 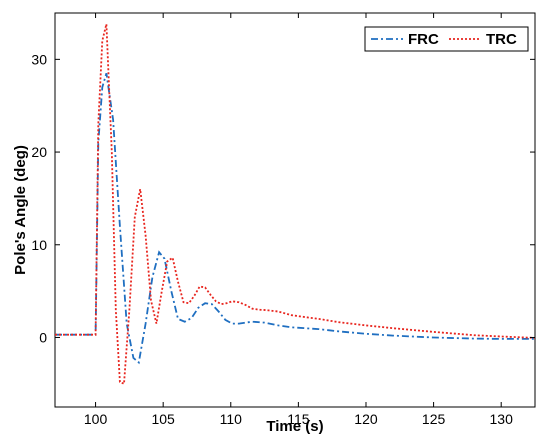 I want to click on x-tick-label: 110, so click(x=231, y=419).